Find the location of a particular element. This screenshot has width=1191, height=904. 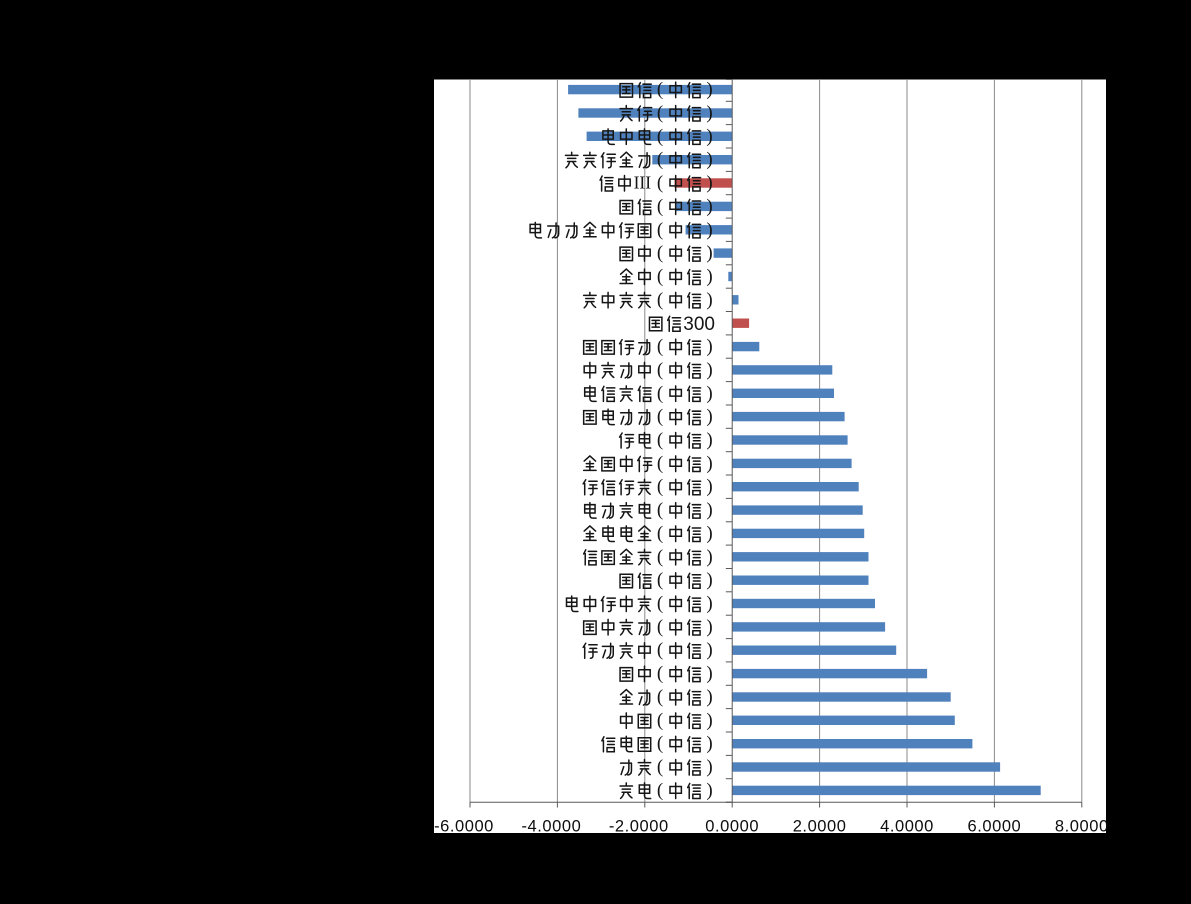

svg-text: 6.0000 is located at coordinates (995, 827).